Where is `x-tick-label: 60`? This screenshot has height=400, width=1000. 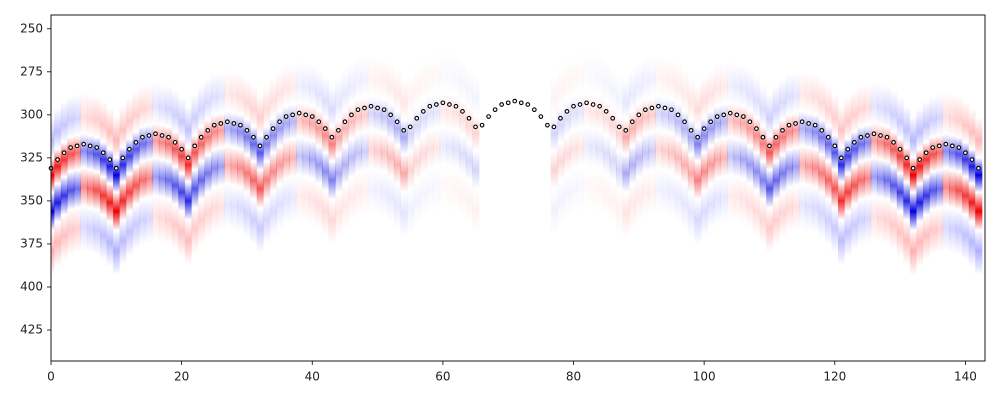 x-tick-label: 60 is located at coordinates (442, 377).